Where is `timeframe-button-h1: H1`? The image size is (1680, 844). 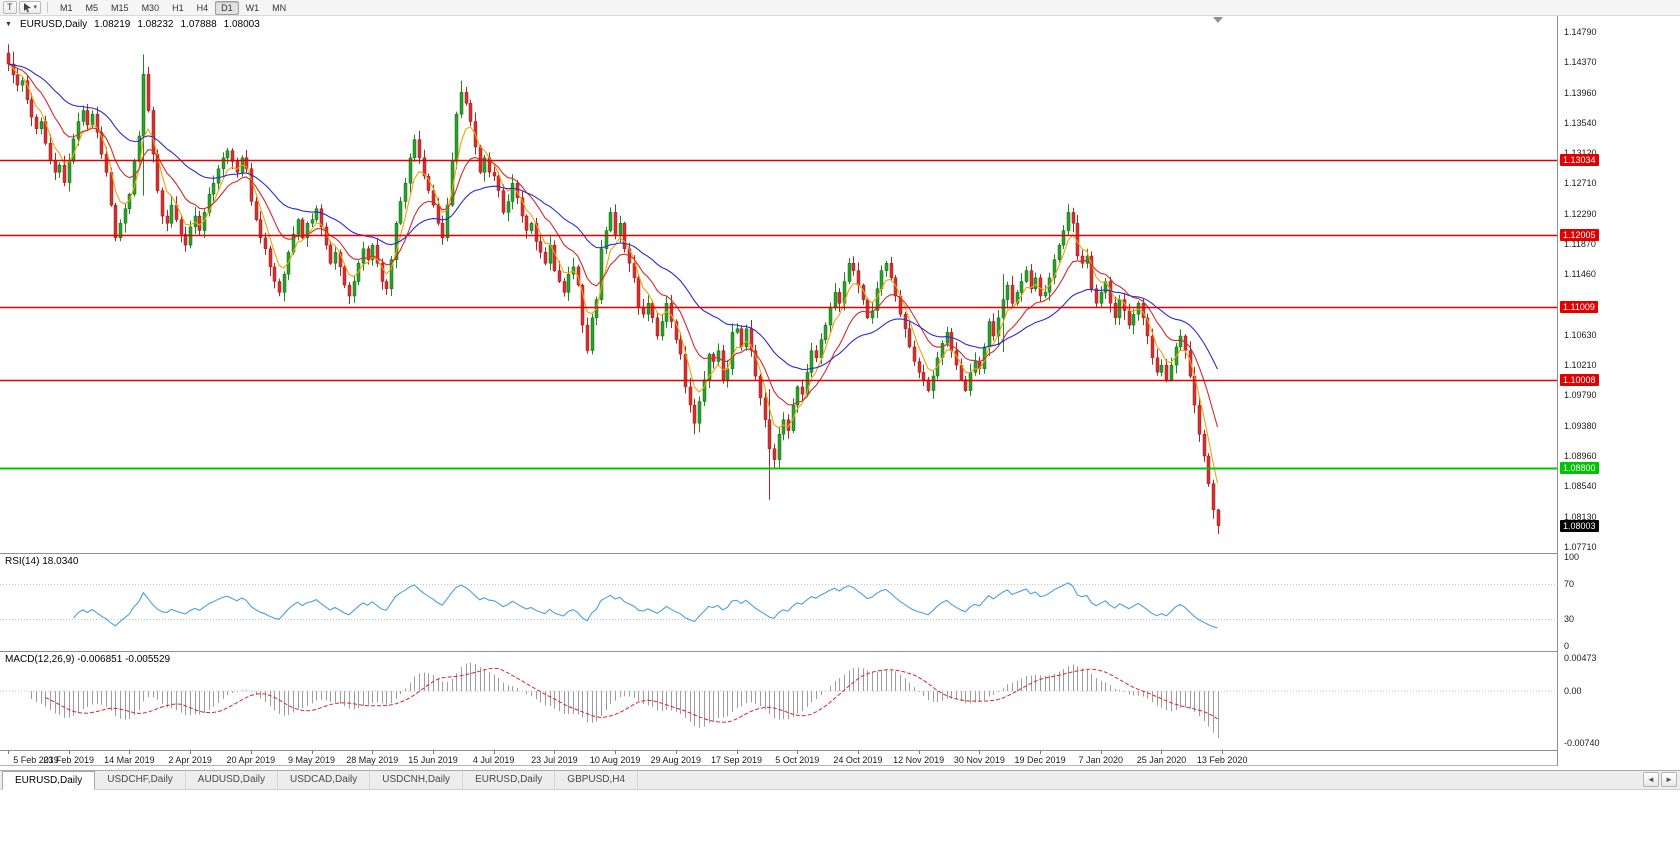
timeframe-button-h1: H1 is located at coordinates (178, 7).